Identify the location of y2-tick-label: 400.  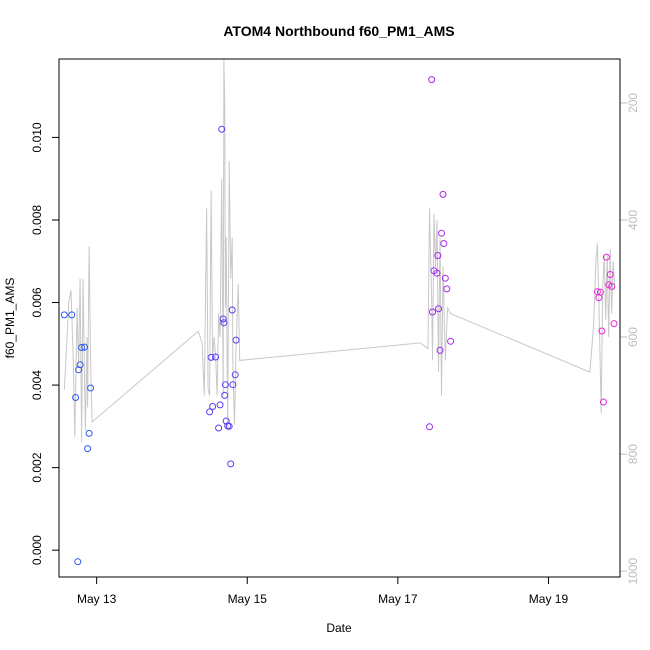
(633, 220).